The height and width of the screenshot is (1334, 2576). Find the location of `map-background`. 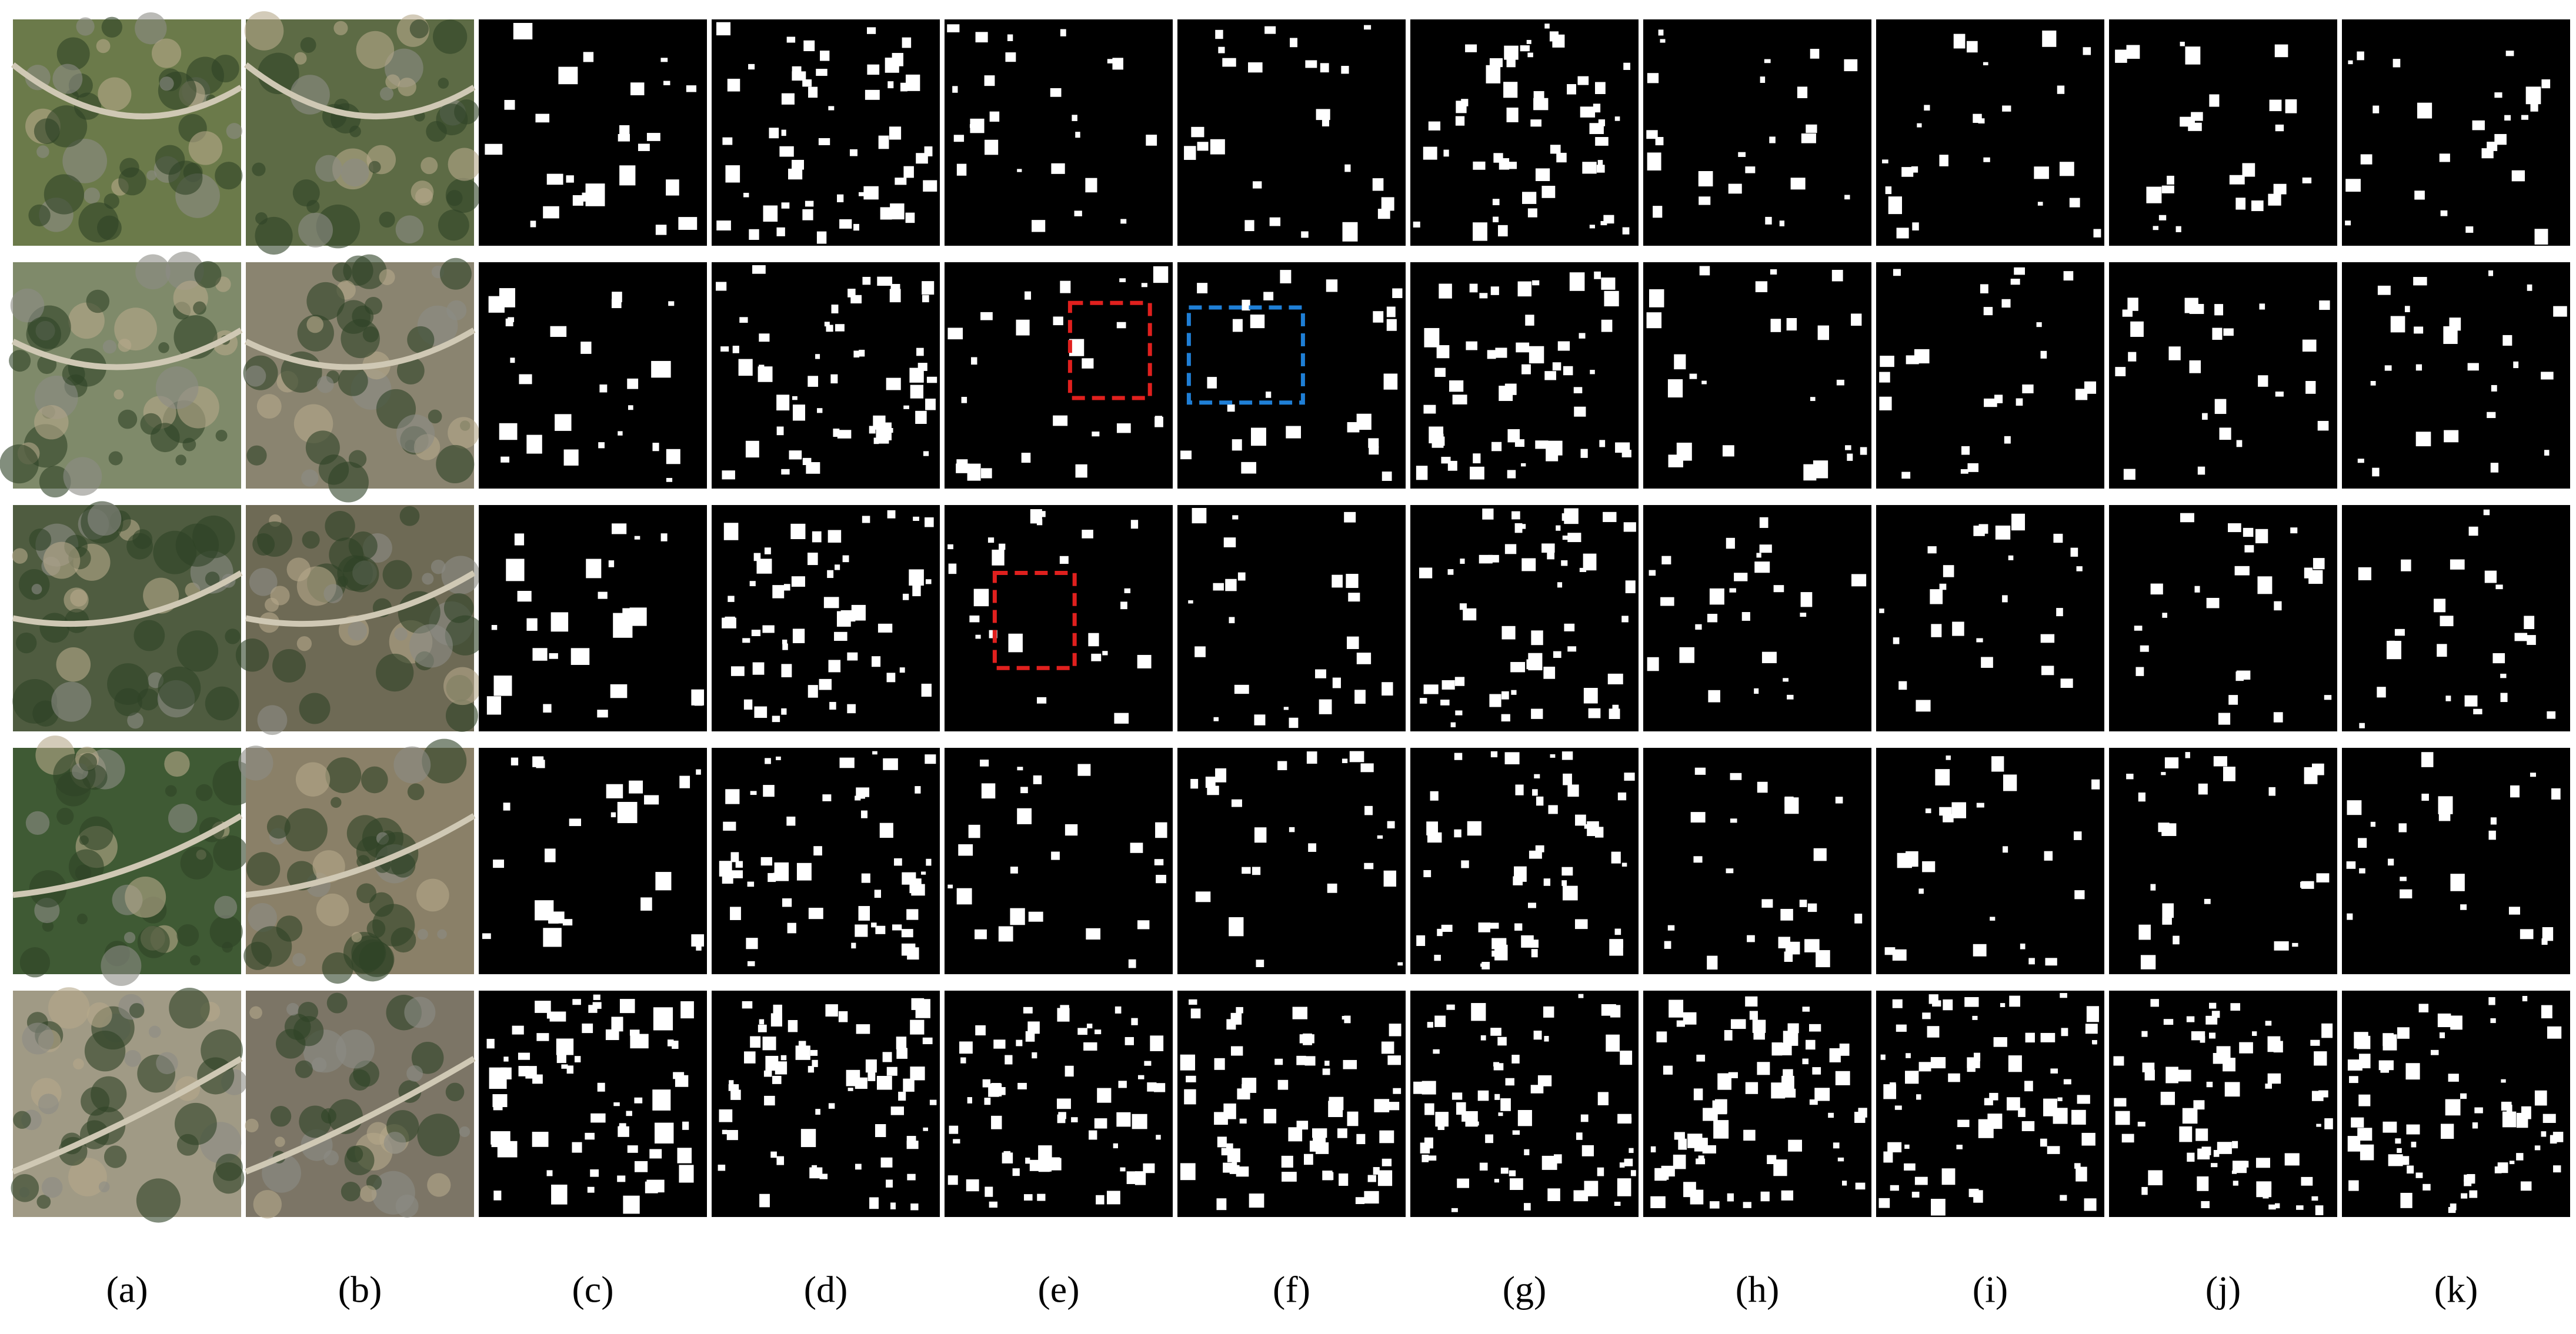

map-background is located at coordinates (1990, 618).